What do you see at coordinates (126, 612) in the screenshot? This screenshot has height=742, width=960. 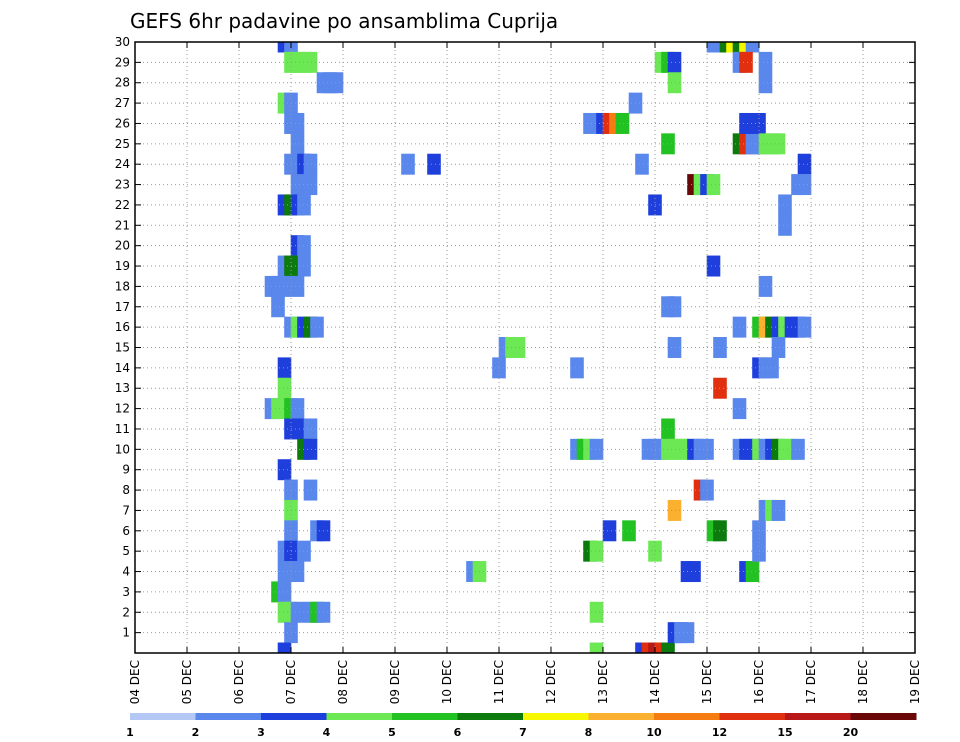 I see `y-tick-label: 2` at bounding box center [126, 612].